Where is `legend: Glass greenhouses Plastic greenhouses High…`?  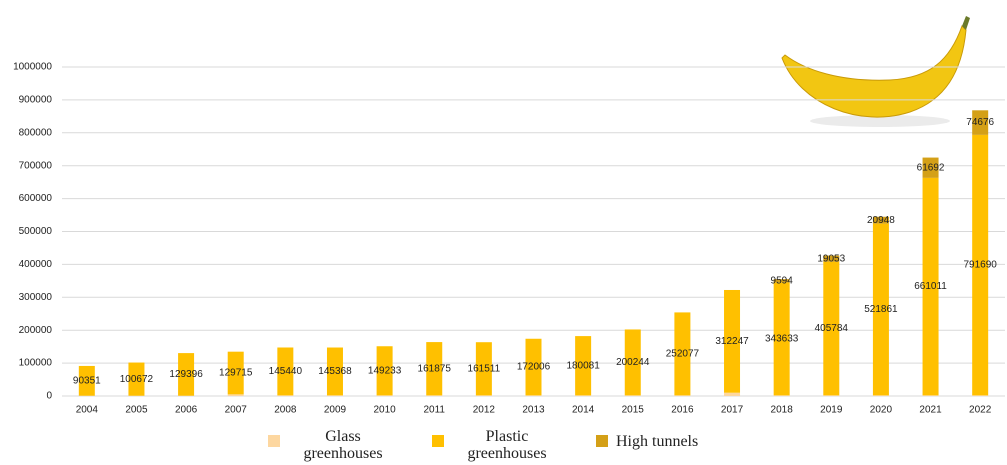 legend: Glass greenhouses Plastic greenhouses High… is located at coordinates (529, 445).